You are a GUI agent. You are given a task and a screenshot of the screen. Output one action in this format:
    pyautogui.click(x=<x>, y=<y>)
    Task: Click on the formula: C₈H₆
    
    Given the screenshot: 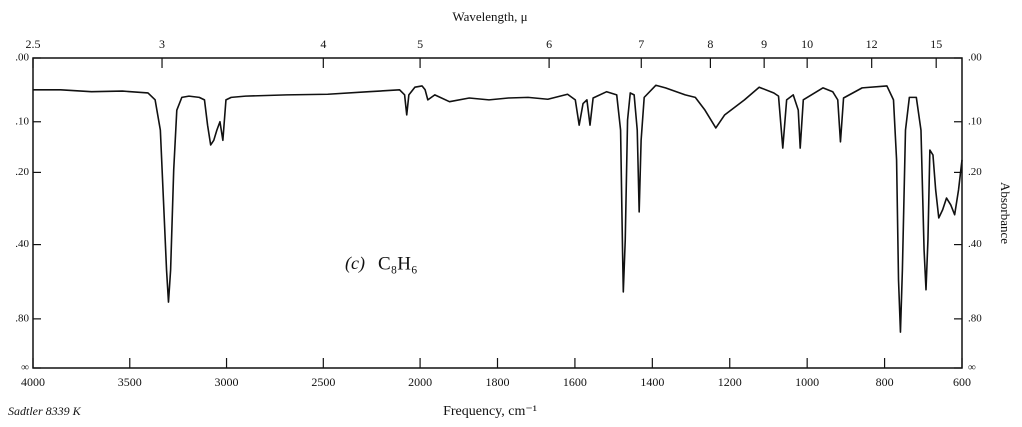 What is the action you would take?
    pyautogui.click(x=398, y=263)
    